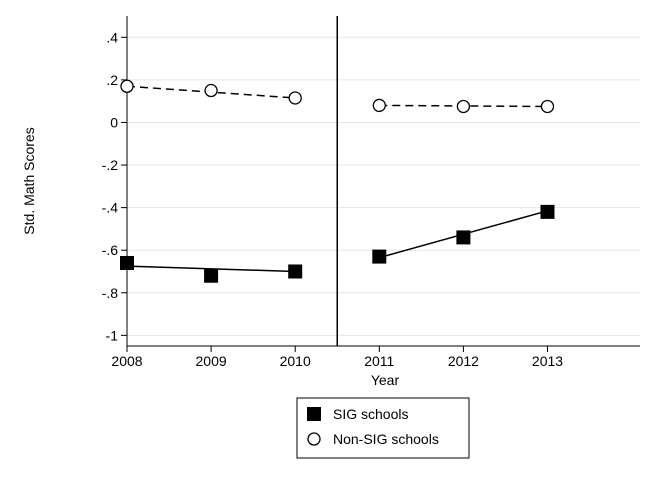  I want to click on x-tick-label: 2008, so click(126, 361).